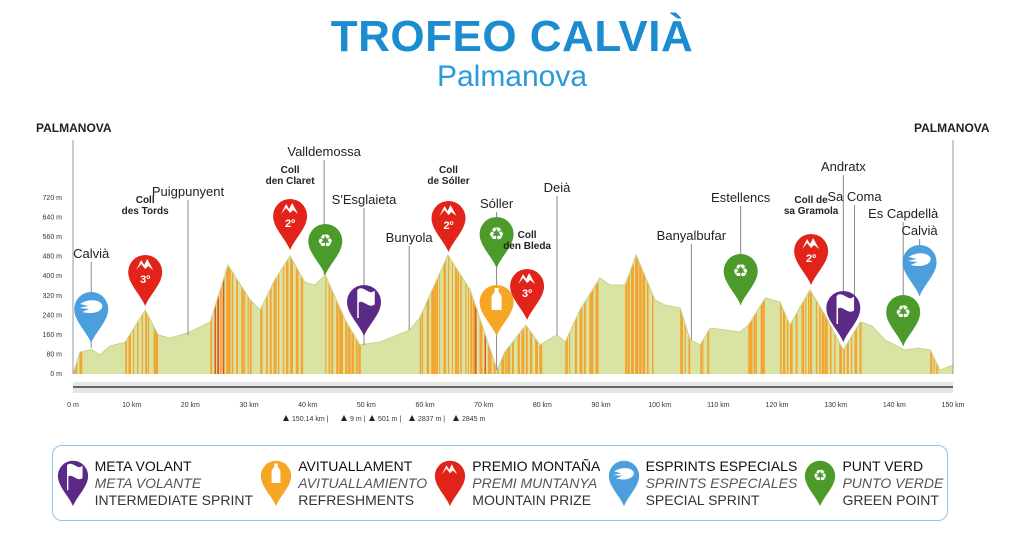 The image size is (1024, 537). What do you see at coordinates (389, 419) in the screenshot?
I see `stat-value: 501 m |` at bounding box center [389, 419].